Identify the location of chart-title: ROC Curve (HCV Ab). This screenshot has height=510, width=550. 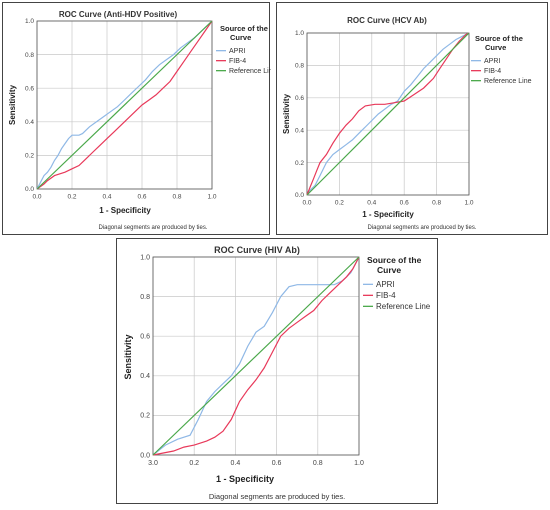
(387, 20).